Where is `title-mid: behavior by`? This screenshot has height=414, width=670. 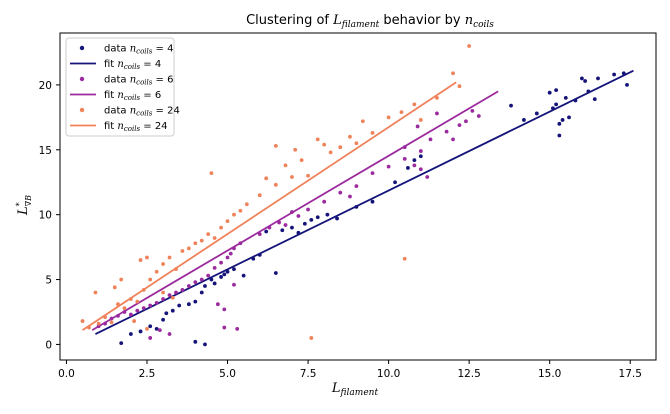 title-mid: behavior by is located at coordinates (421, 20).